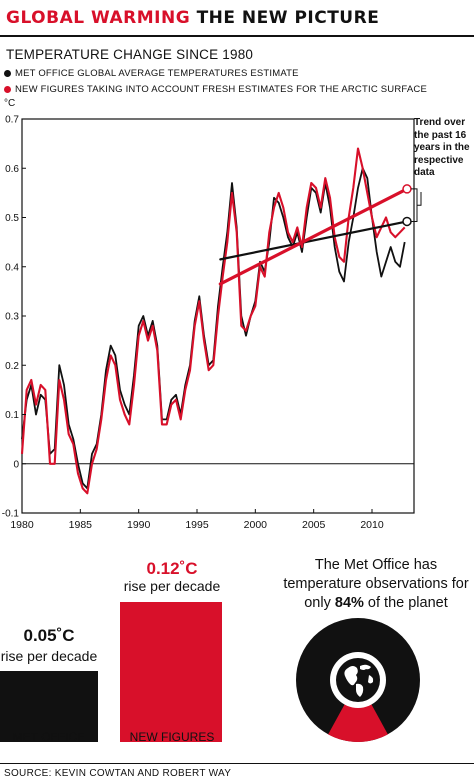 The width and height of the screenshot is (474, 783). What do you see at coordinates (49, 706) in the screenshot?
I see `met-office-bar` at bounding box center [49, 706].